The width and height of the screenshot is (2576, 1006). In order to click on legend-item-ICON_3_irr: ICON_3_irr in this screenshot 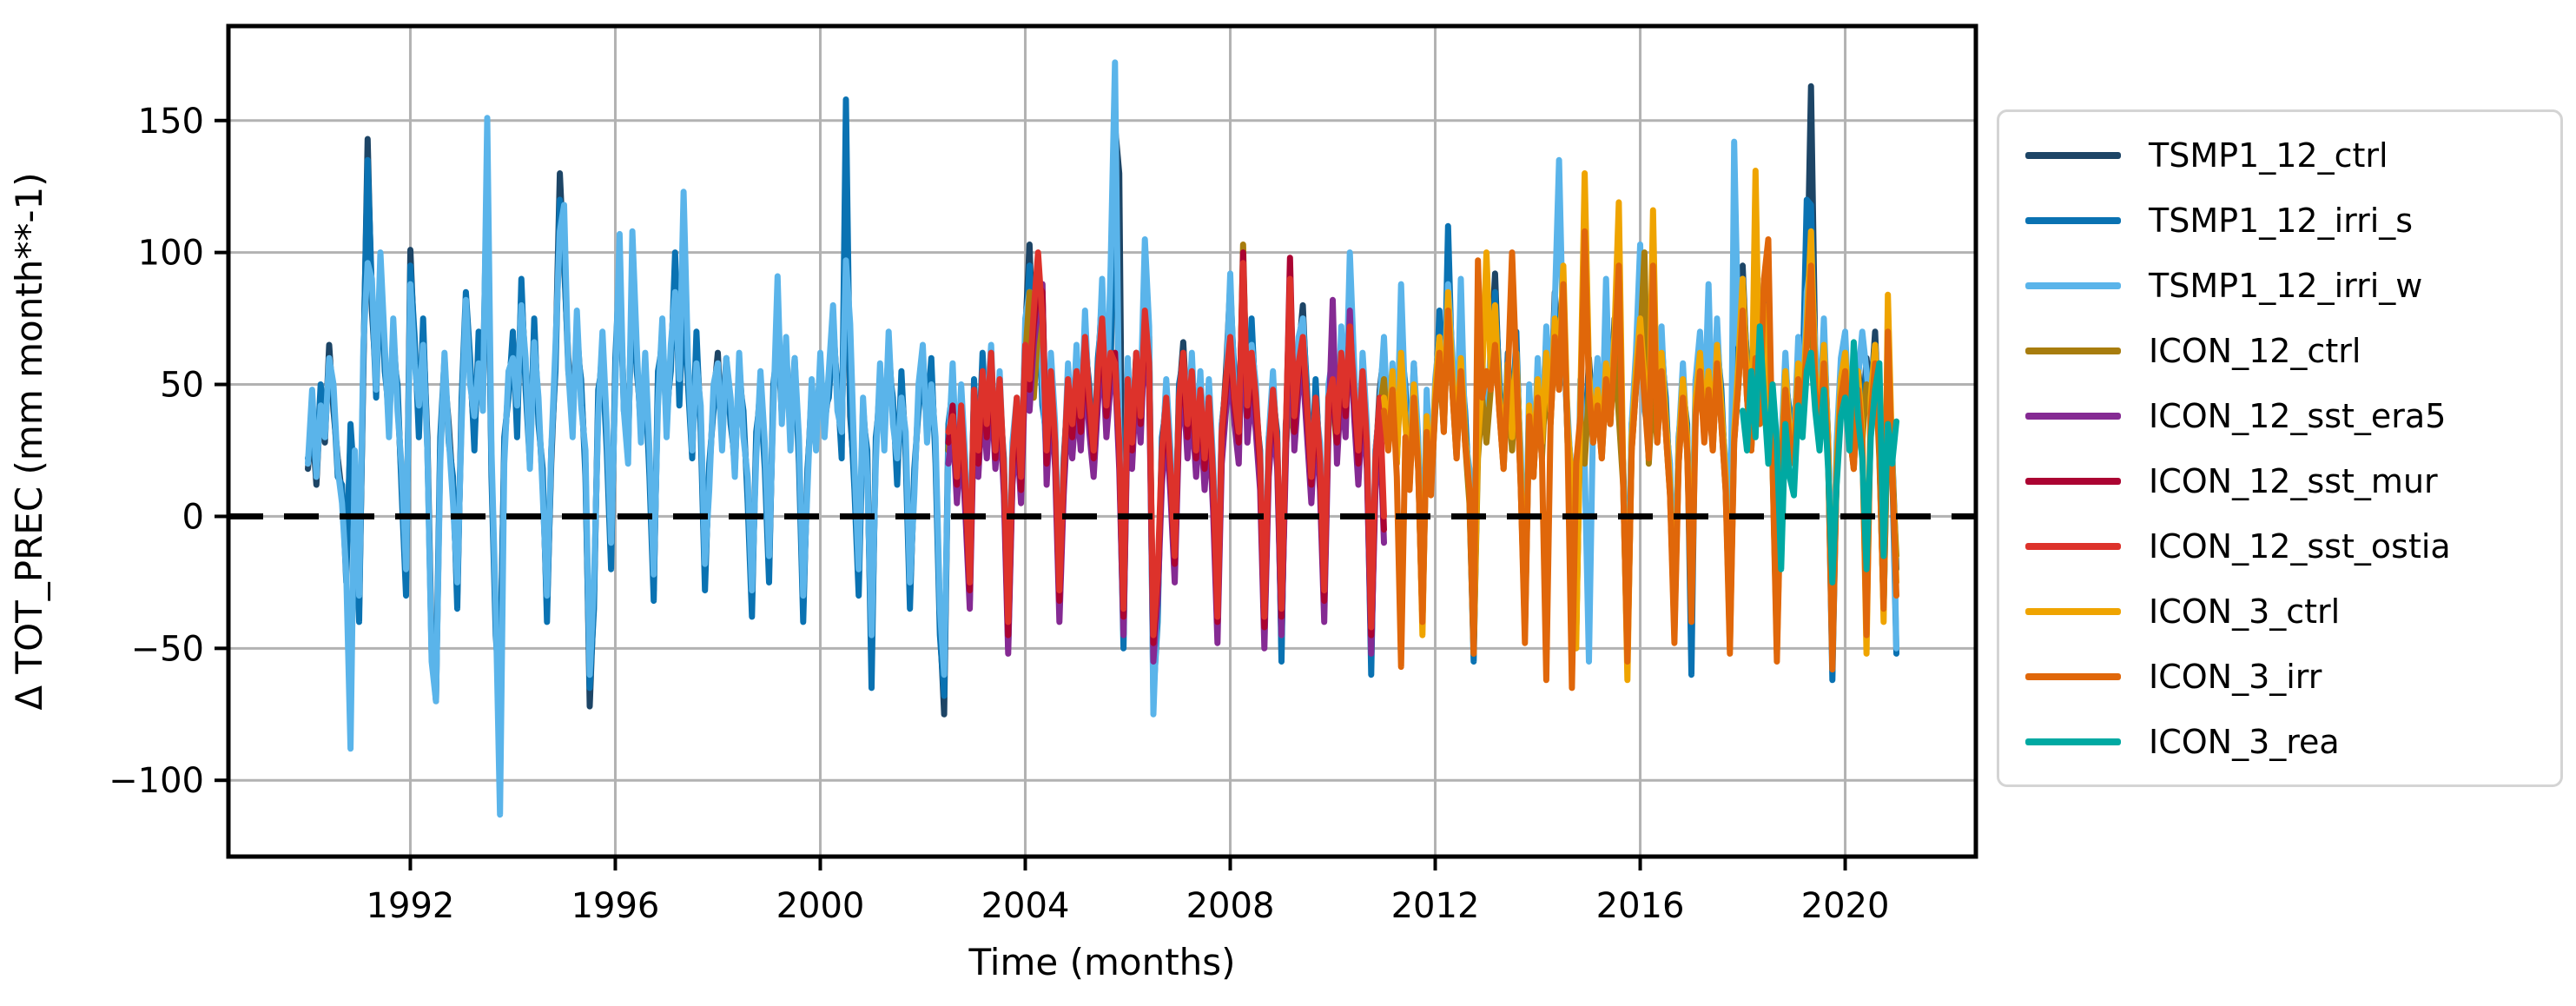, I will do `click(2279, 677)`.